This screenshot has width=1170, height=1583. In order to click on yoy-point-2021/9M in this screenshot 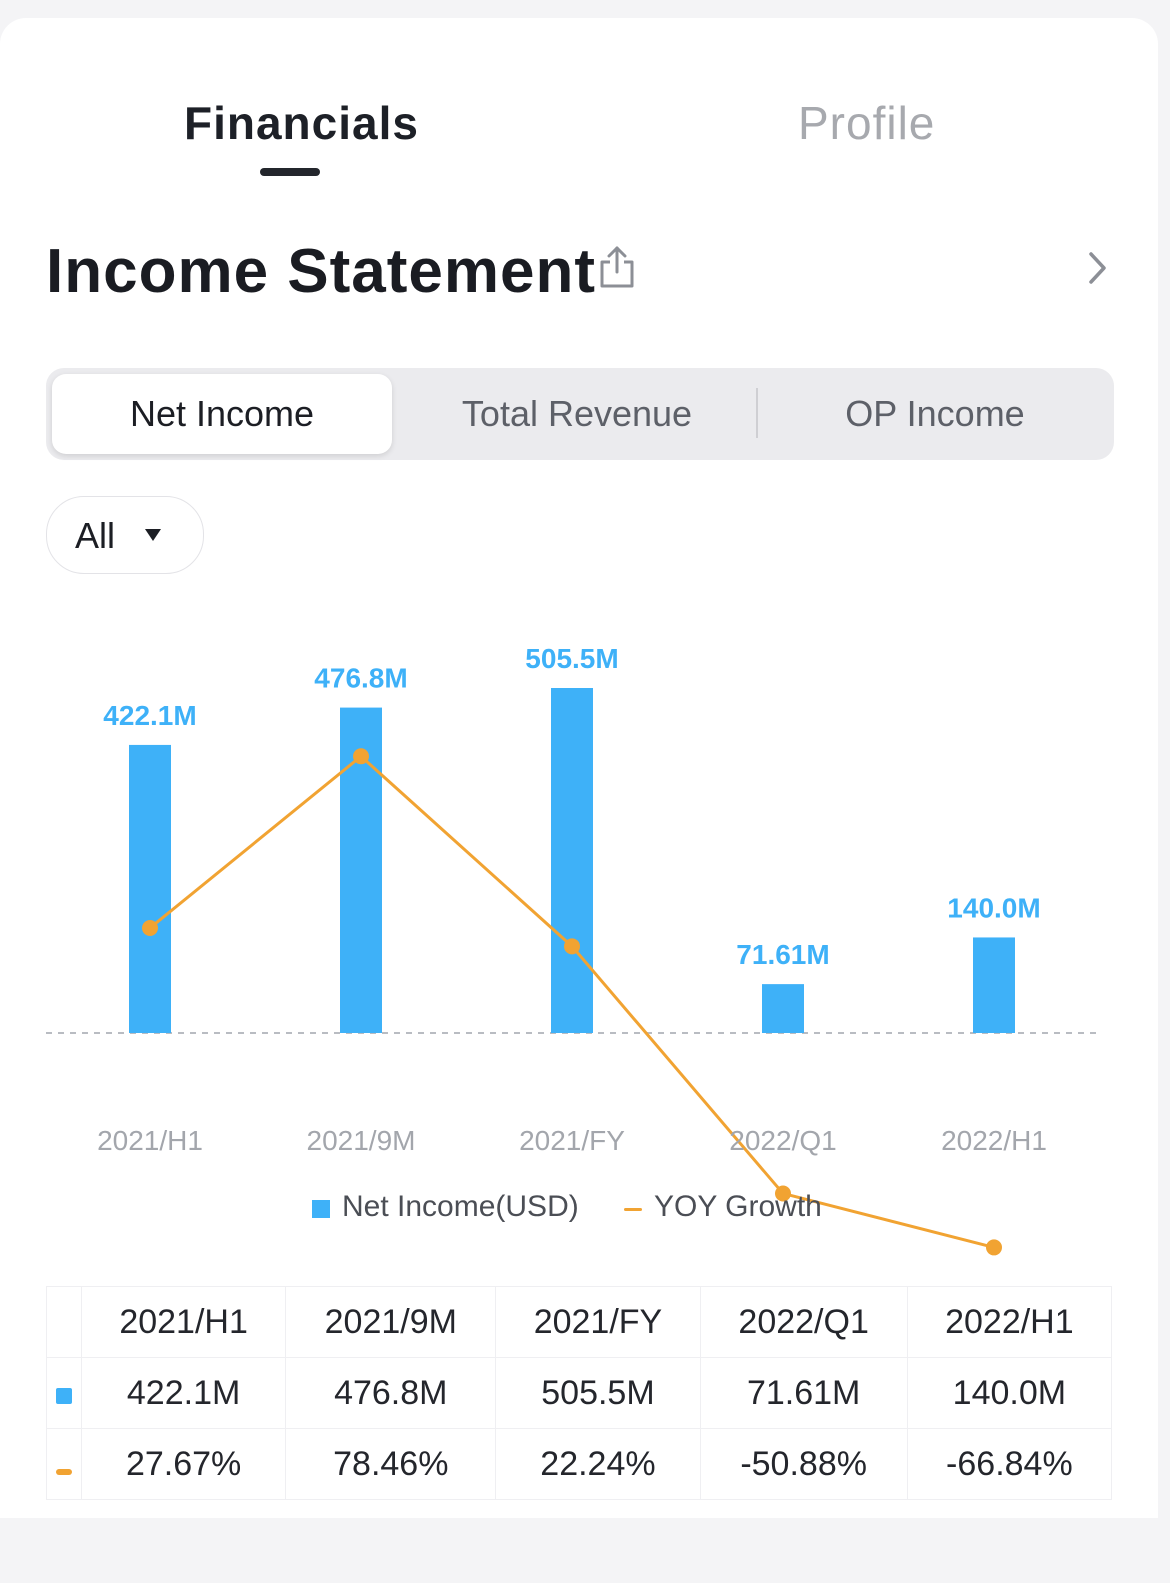, I will do `click(361, 756)`.